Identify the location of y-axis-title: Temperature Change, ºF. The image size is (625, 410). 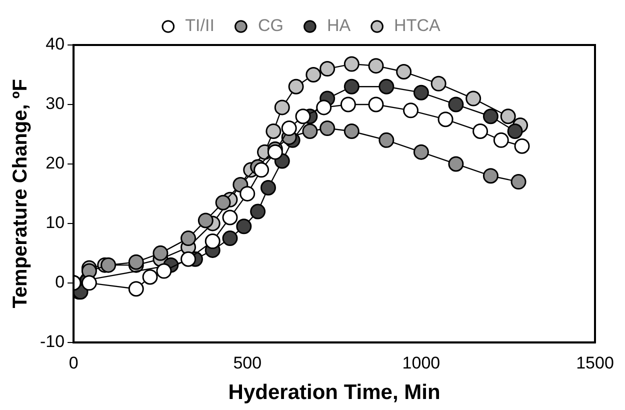
(21, 193).